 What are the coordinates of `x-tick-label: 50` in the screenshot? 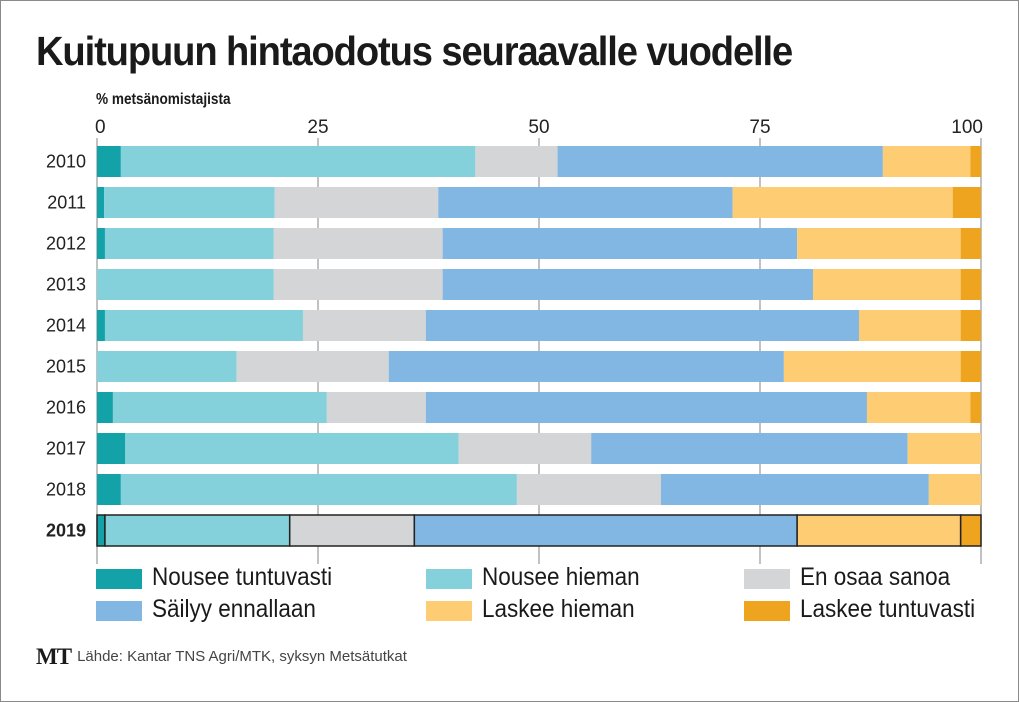 It's located at (538, 127).